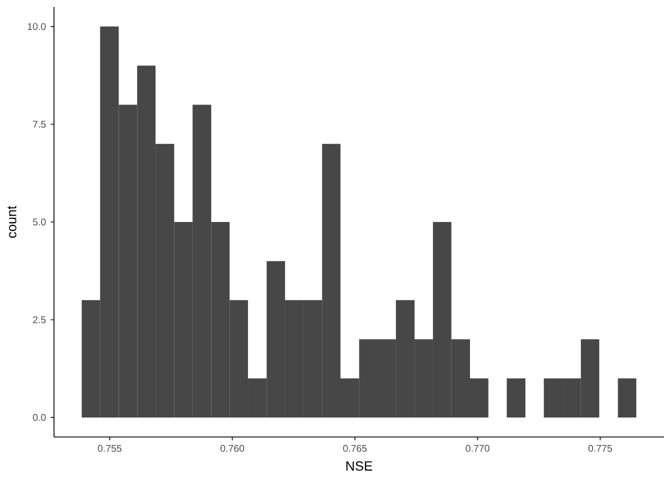 This screenshot has width=672, height=480. What do you see at coordinates (39, 124) in the screenshot?
I see `y-tick-label: 7.5` at bounding box center [39, 124].